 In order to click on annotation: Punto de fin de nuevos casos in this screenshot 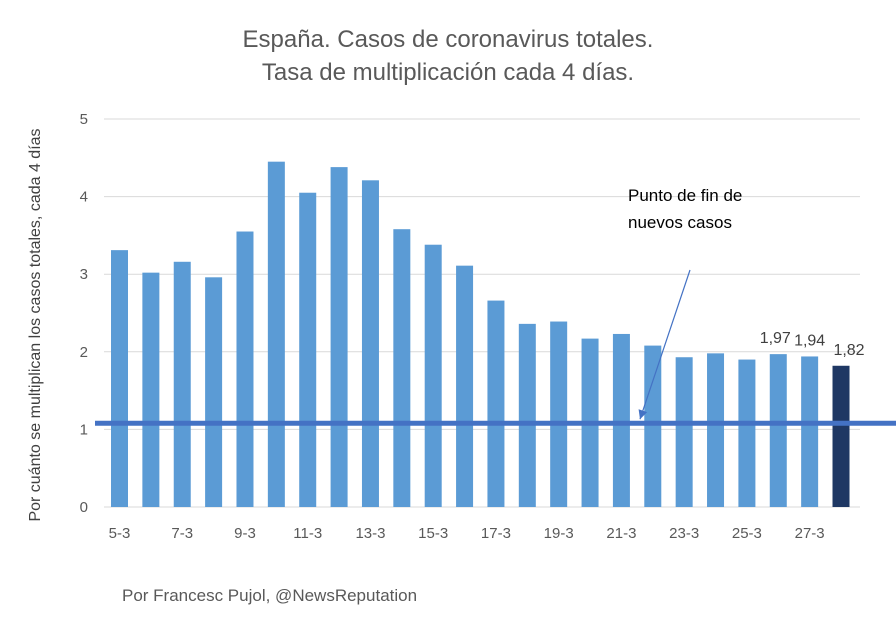, I will do `click(685, 303)`.